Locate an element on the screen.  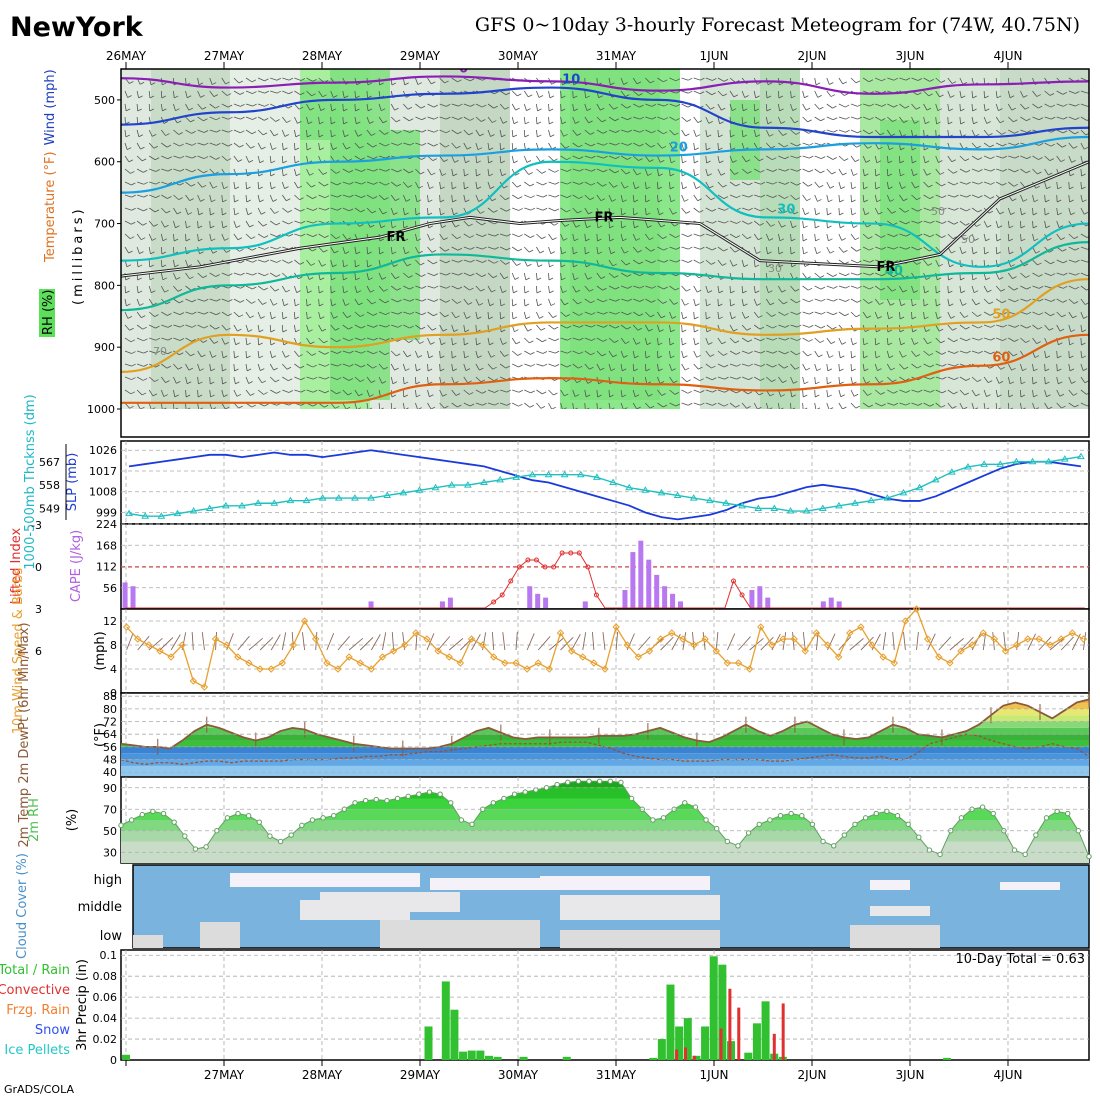
wind-barb-10m is located at coordinates (356, 644).